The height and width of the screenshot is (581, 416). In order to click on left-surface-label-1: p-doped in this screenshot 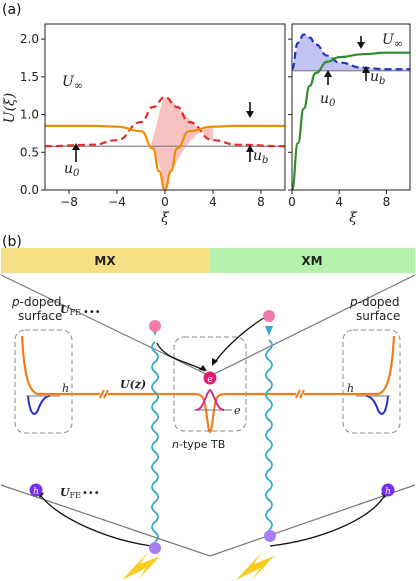, I will do `click(36, 302)`.